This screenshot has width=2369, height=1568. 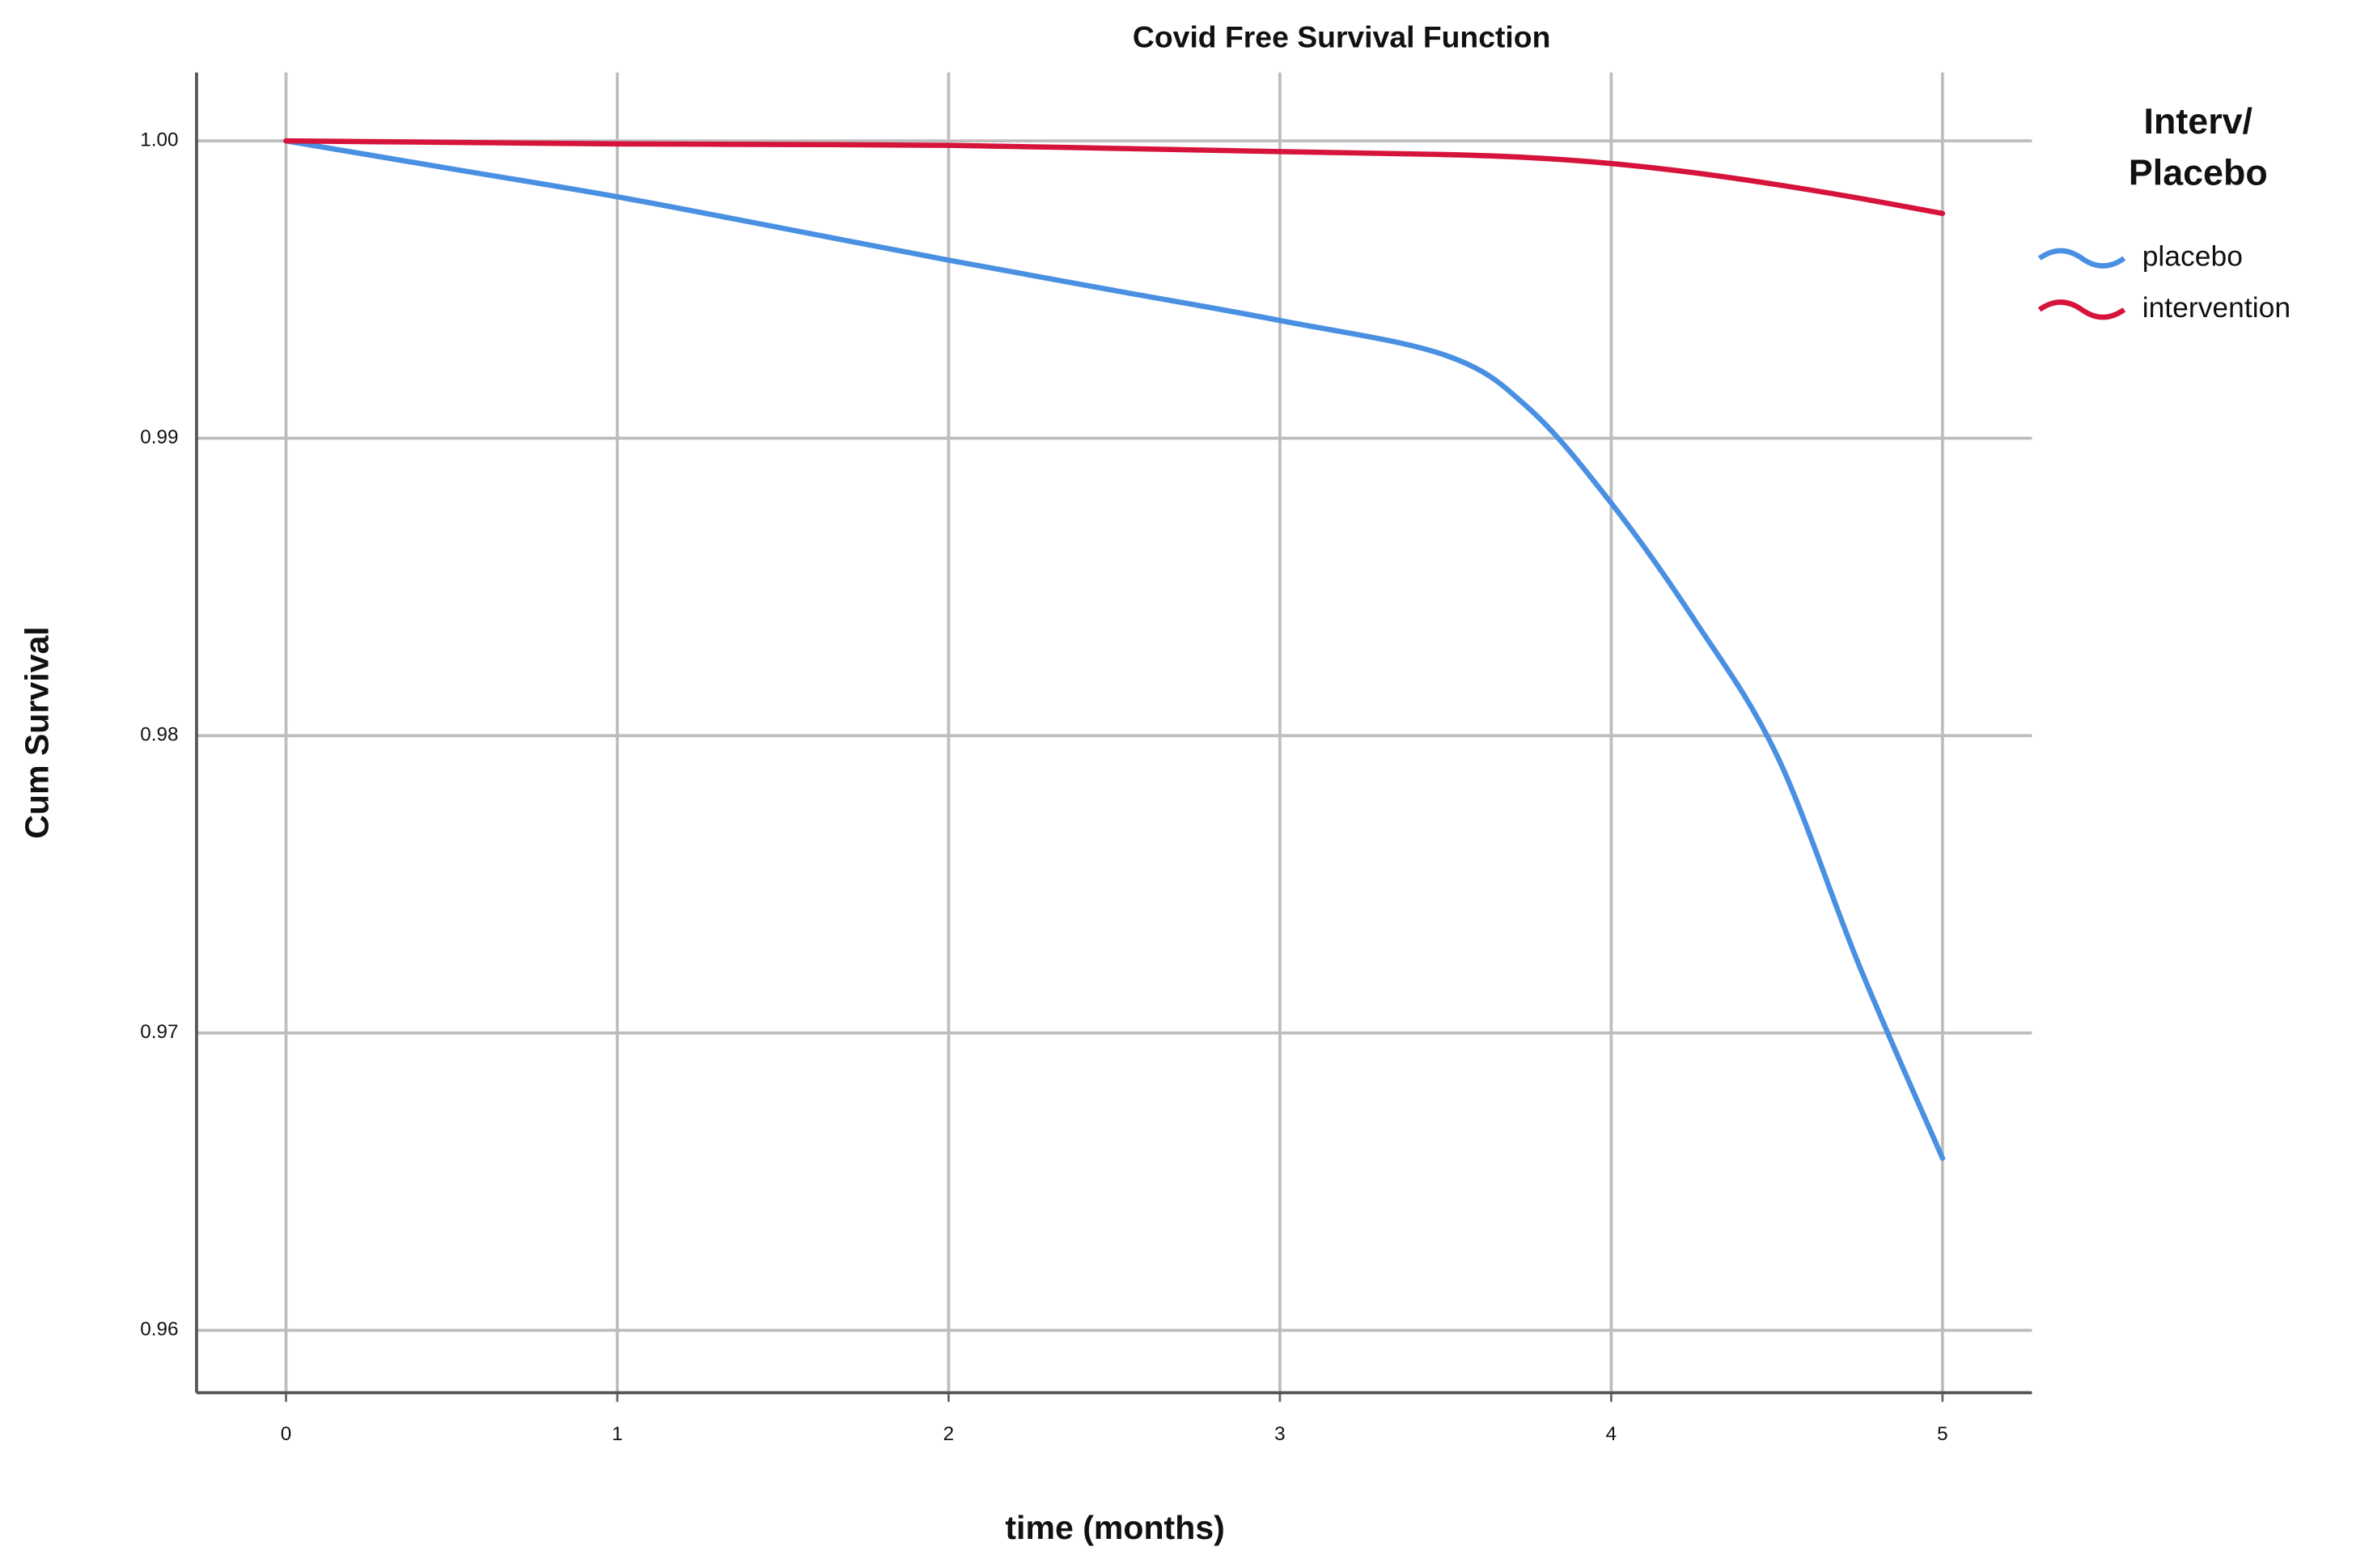 What do you see at coordinates (159, 140) in the screenshot?
I see `y-tick-label: 1.00` at bounding box center [159, 140].